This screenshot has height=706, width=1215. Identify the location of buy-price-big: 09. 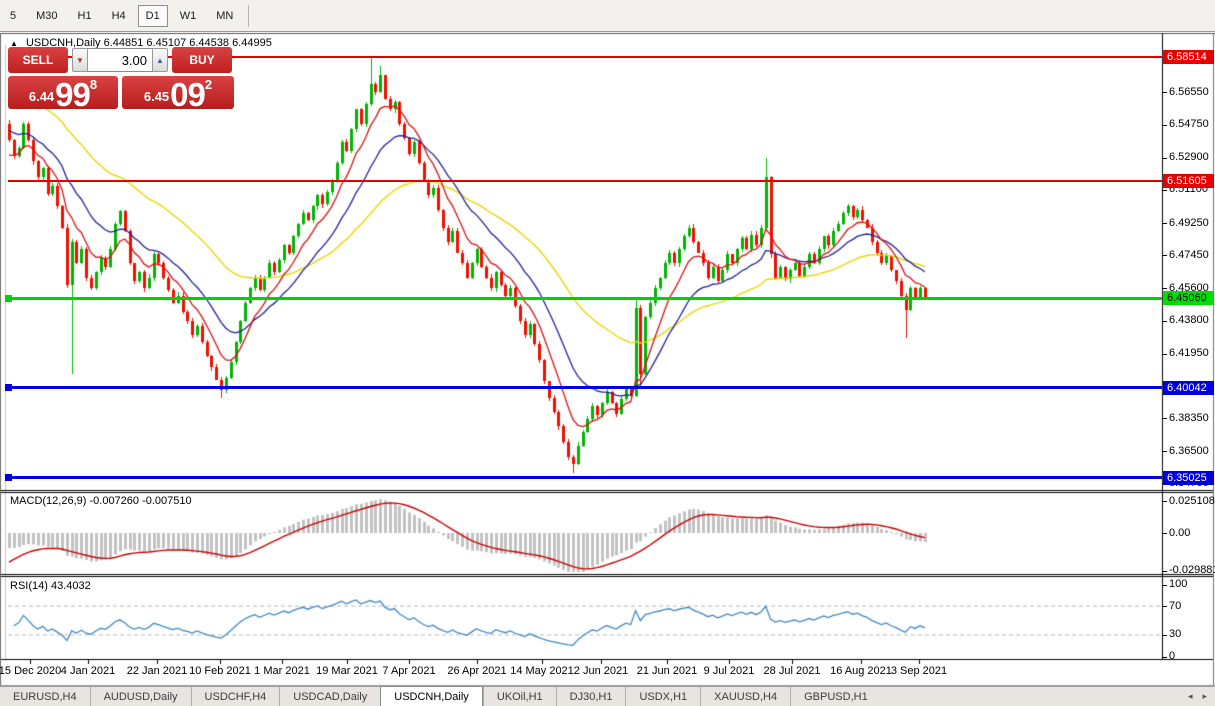
(188, 94).